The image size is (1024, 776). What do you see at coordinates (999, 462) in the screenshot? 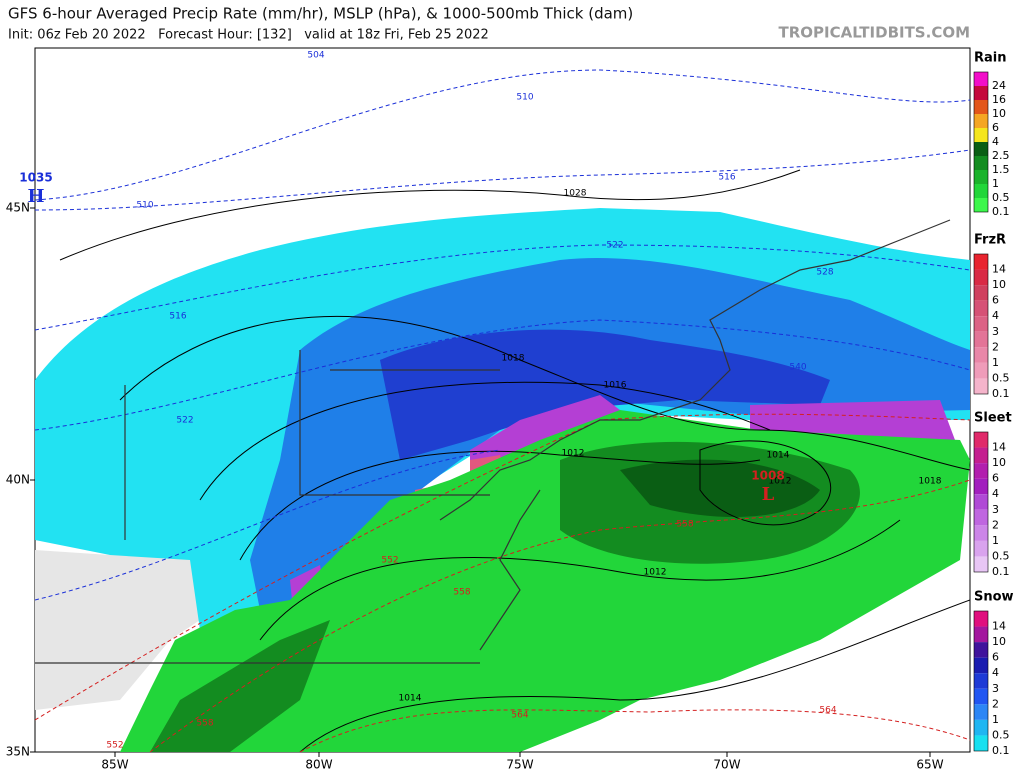
I see `legend-label: 10` at bounding box center [999, 462].